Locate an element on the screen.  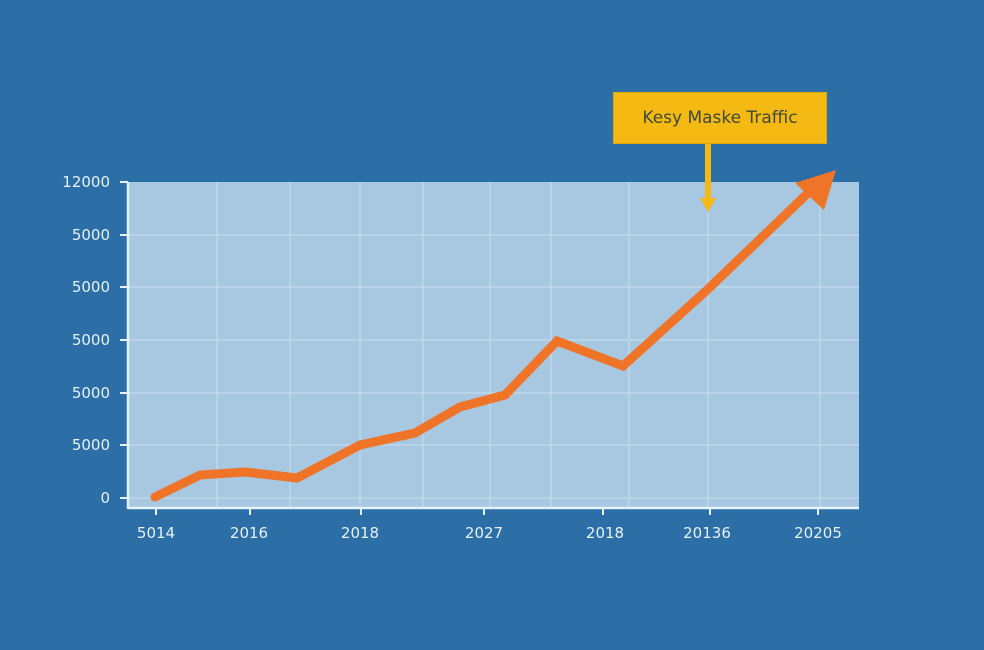
annotation-callout: Kesy Maske Traffic is located at coordinates (720, 118).